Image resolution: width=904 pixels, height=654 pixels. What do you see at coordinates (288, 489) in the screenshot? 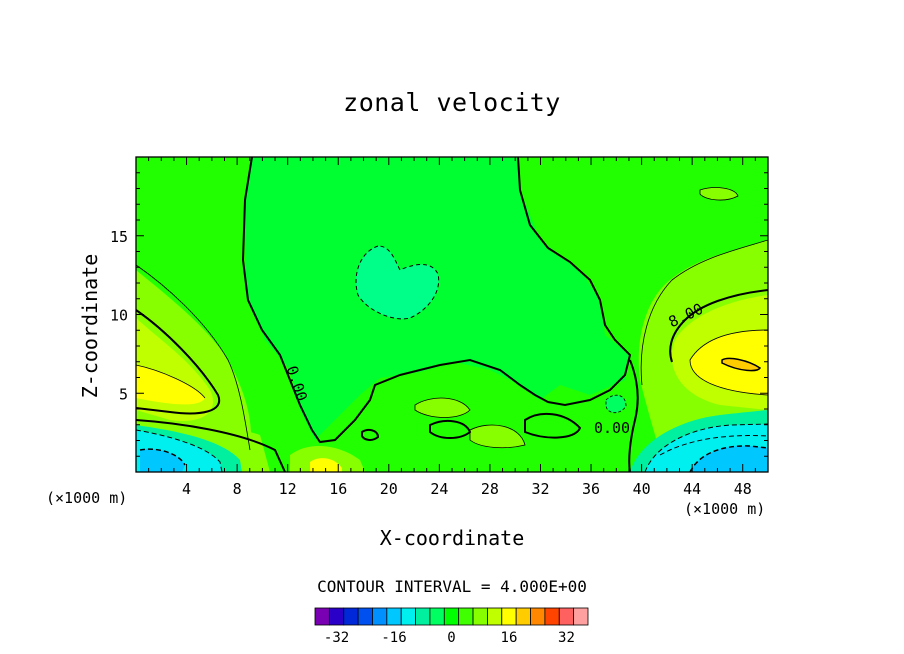
I see `x-tick-label: 12` at bounding box center [288, 489].